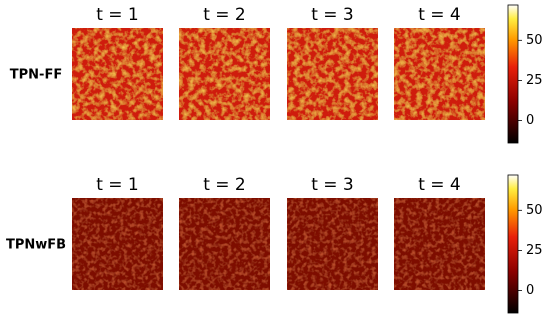  What do you see at coordinates (36, 245) in the screenshot?
I see `row-label: TPNwFB` at bounding box center [36, 245].